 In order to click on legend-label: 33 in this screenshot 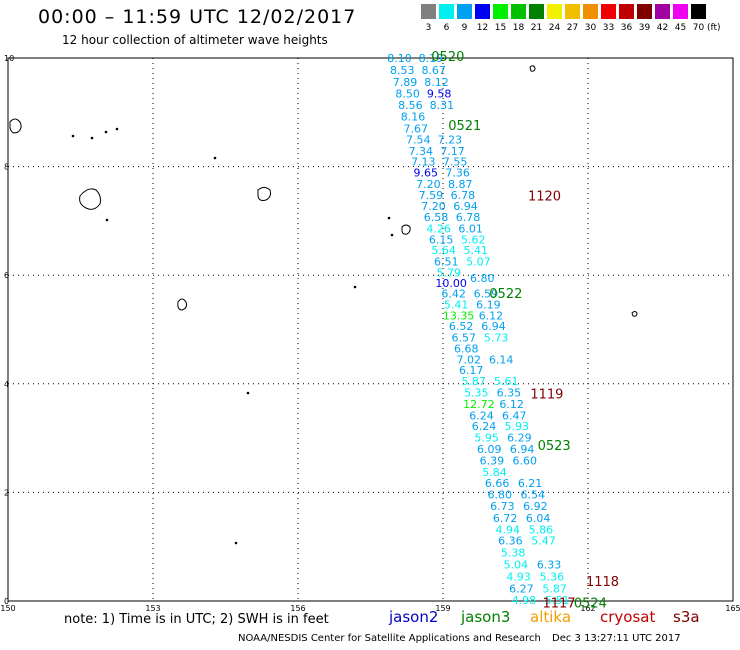, I will do `click(608, 28)`.